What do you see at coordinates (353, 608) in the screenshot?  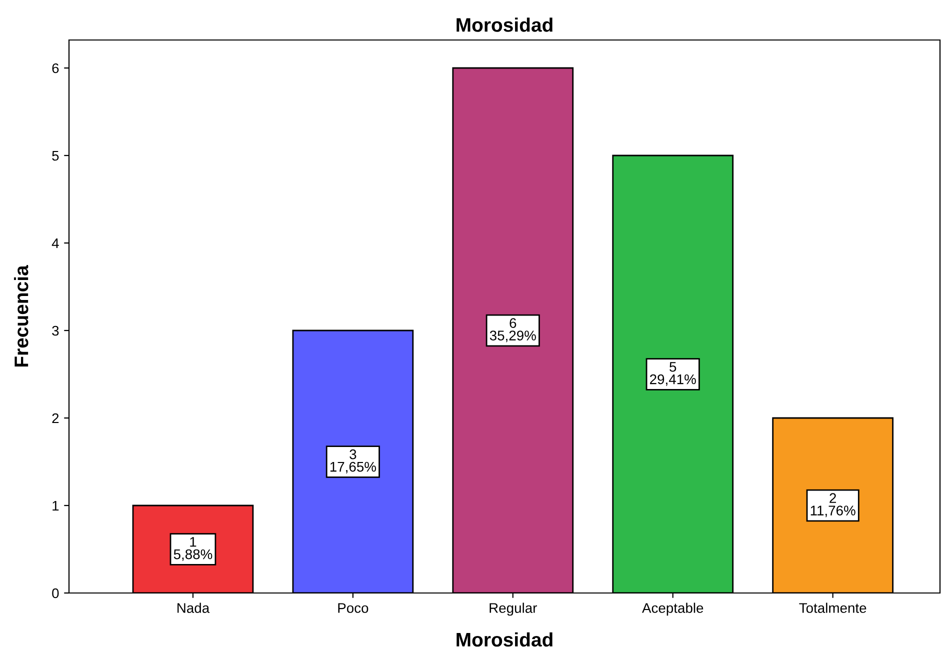 I see `x-tick-label: Poco` at bounding box center [353, 608].